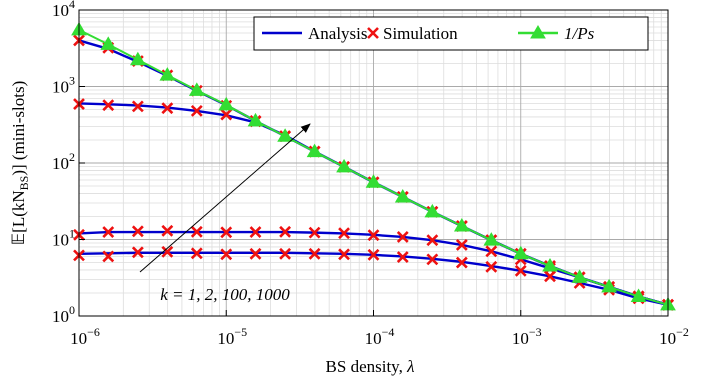 The image size is (704, 381). What do you see at coordinates (535, 332) in the screenshot?
I see `tick-exp: −3` at bounding box center [535, 332].